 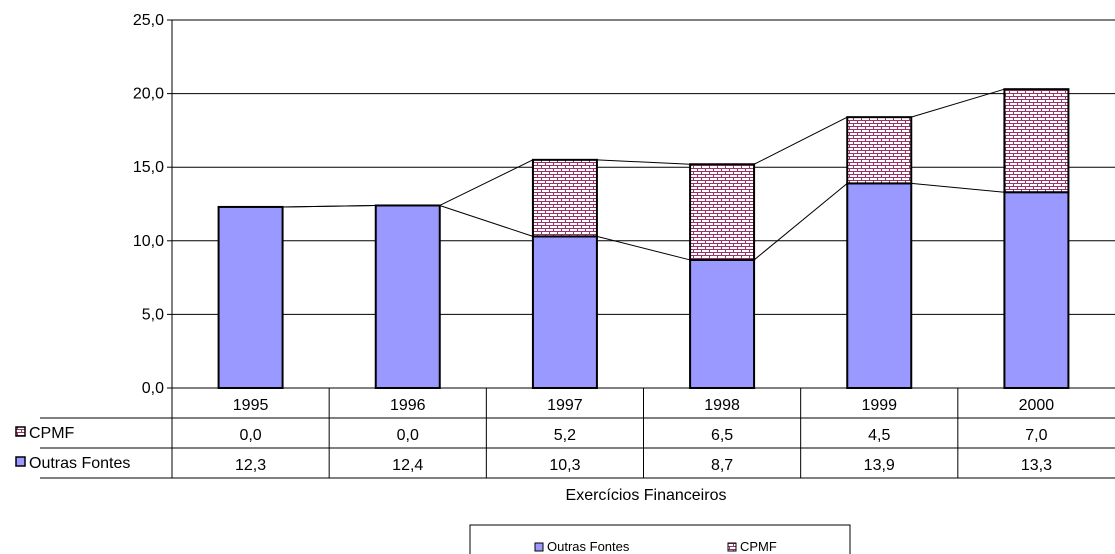 I want to click on y-tick-label: 10,0, so click(x=148, y=241).